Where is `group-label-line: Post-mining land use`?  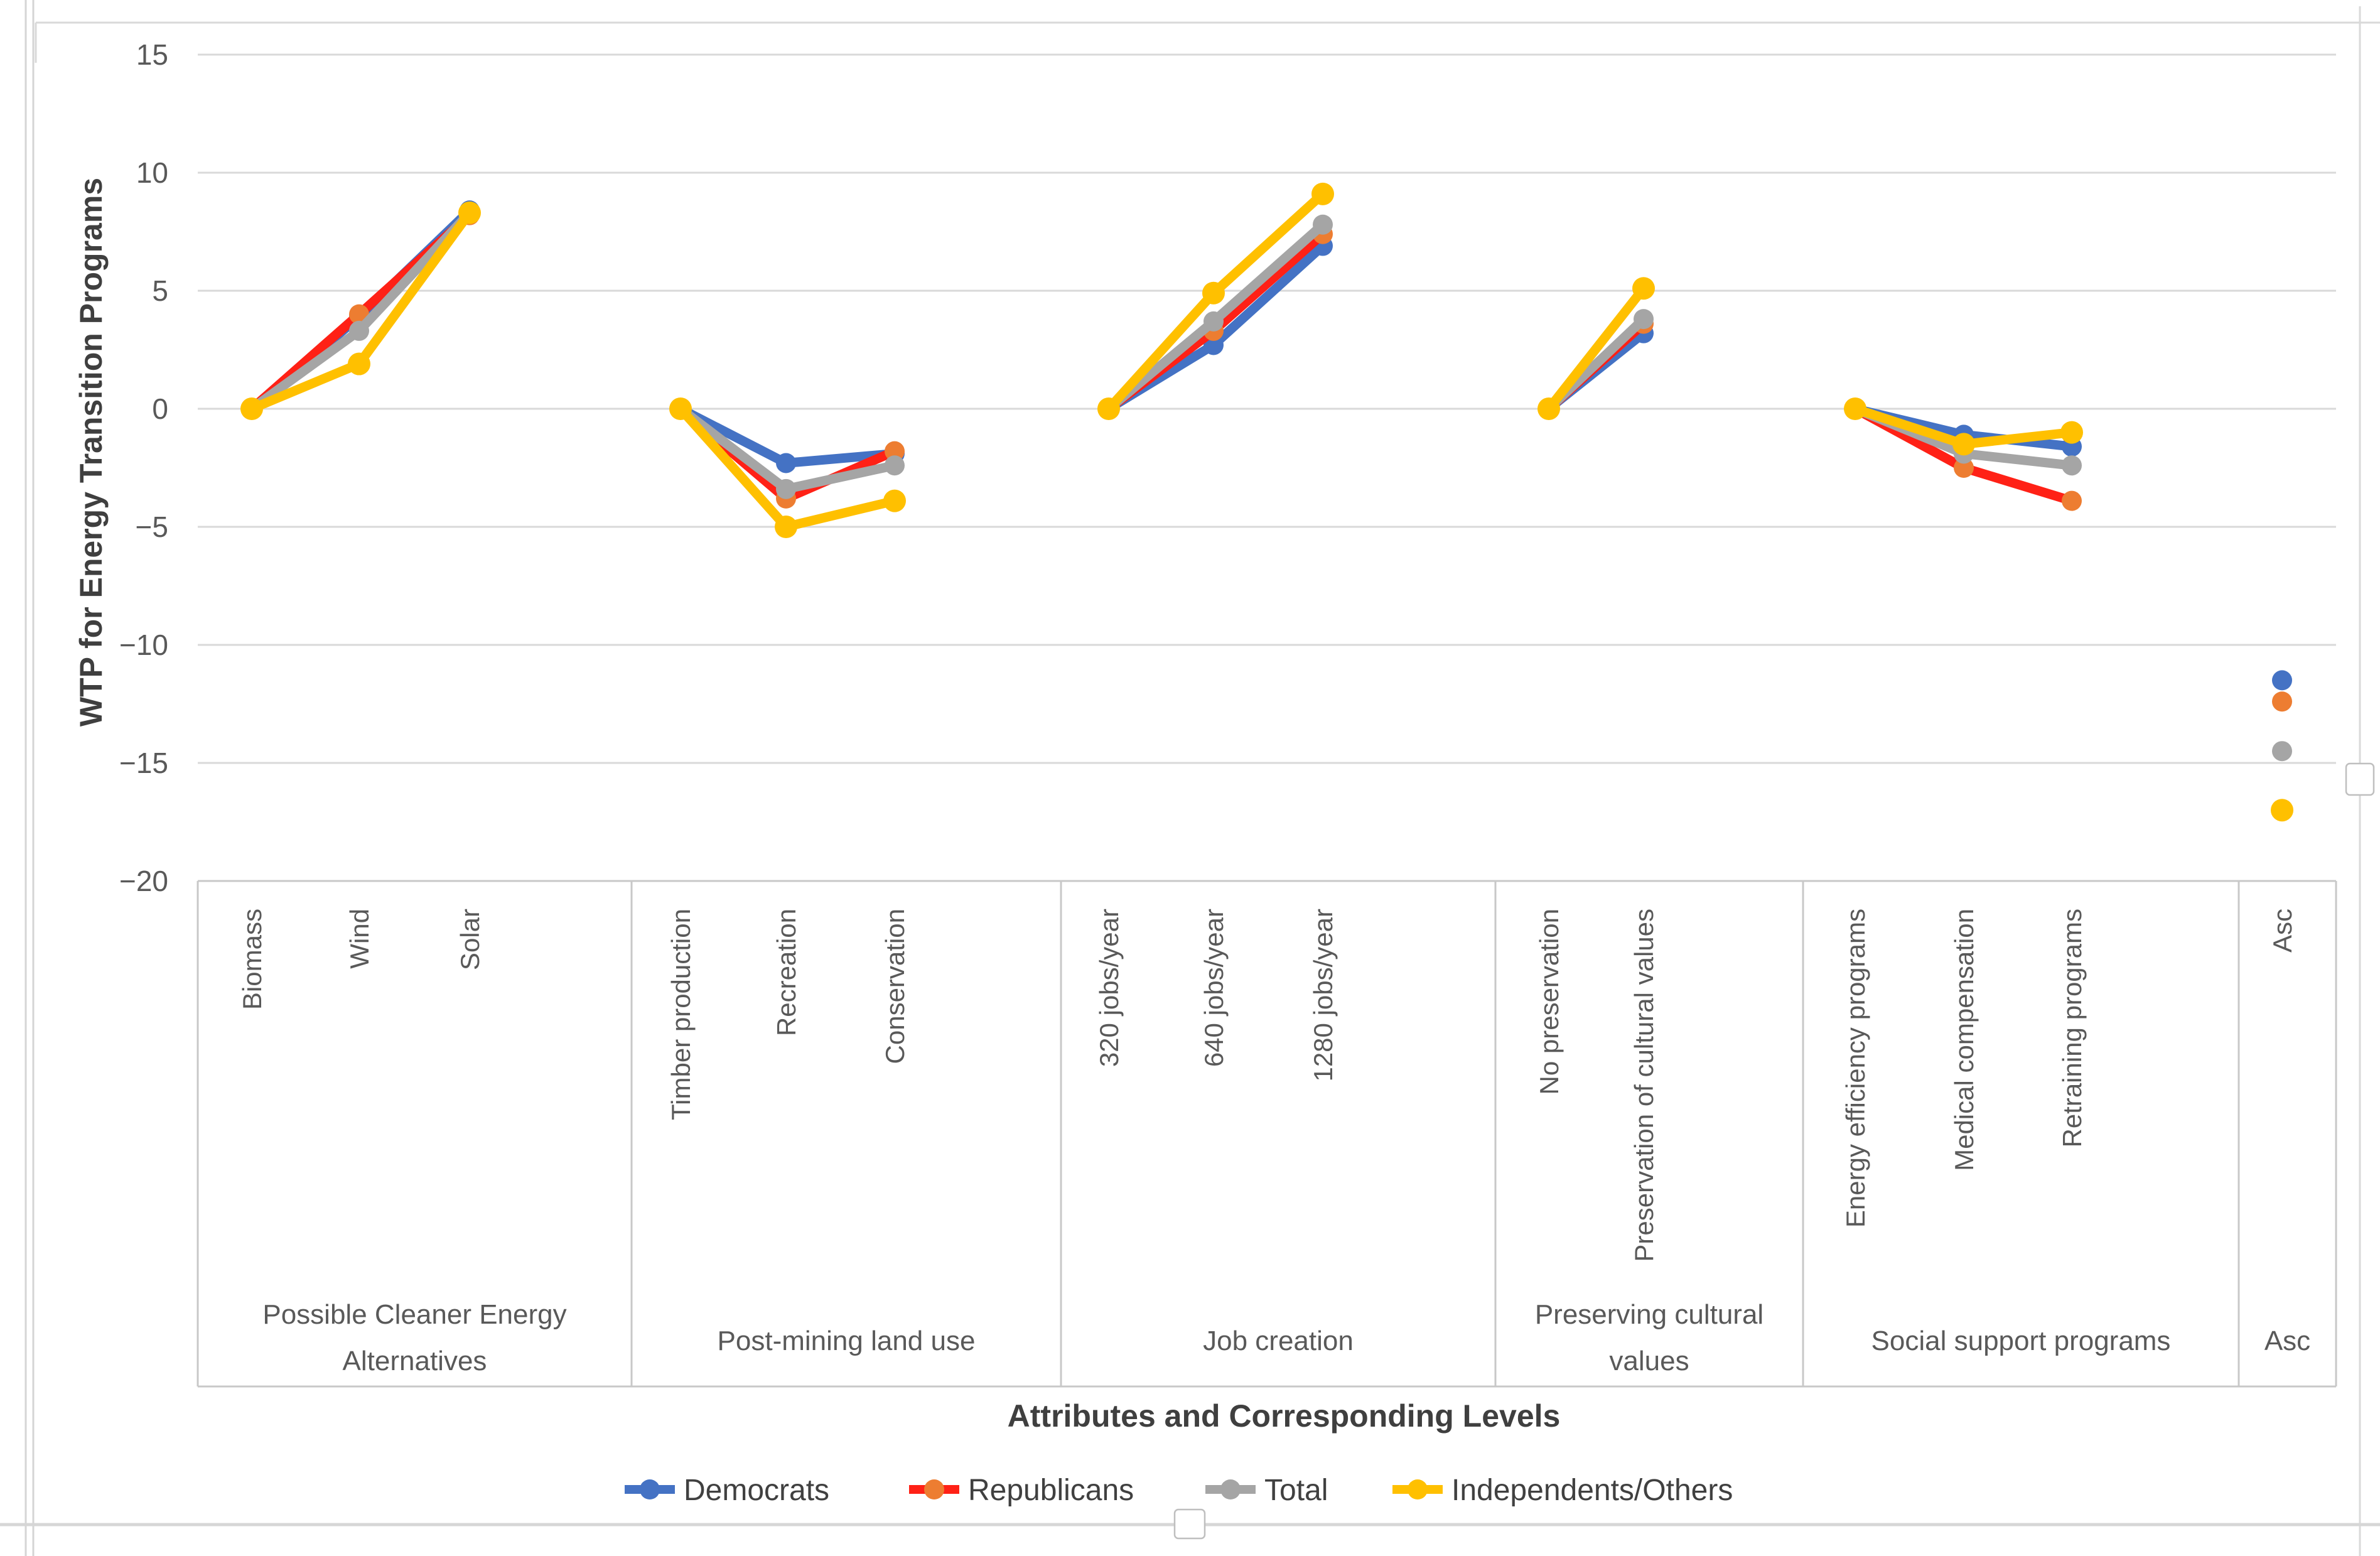 group-label-line: Post-mining land use is located at coordinates (847, 1341).